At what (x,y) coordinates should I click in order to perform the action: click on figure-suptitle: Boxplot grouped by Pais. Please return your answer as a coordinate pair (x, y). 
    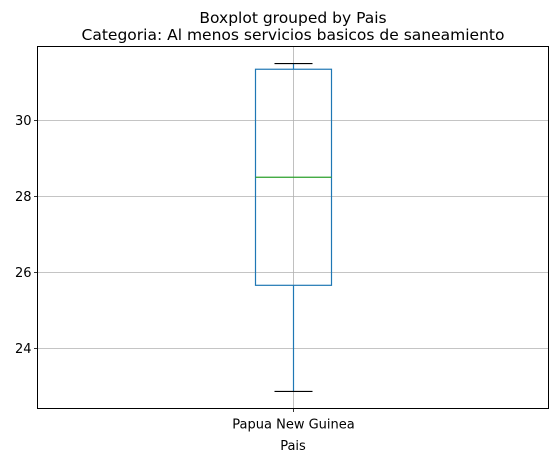
    Looking at the image, I should click on (292, 18).